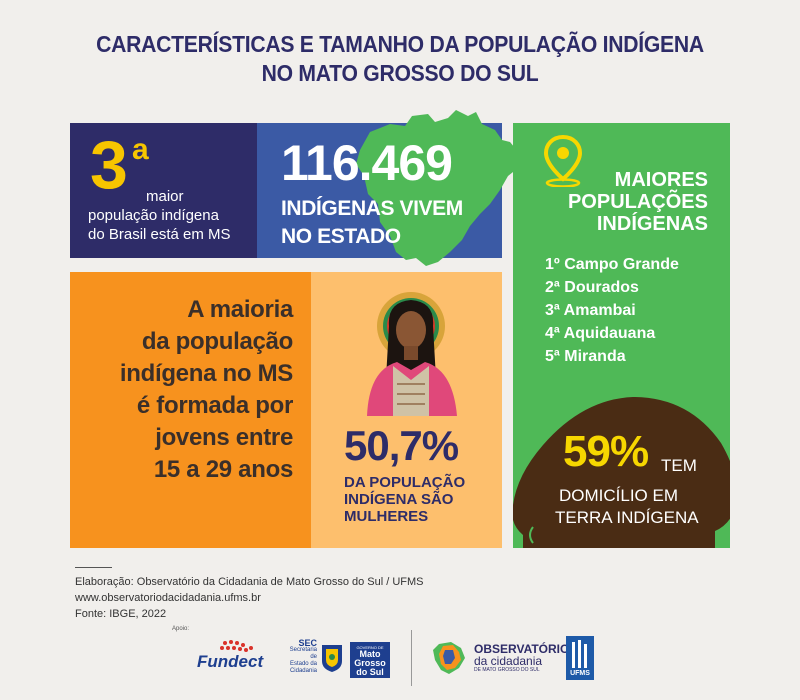 This screenshot has height=700, width=800. What do you see at coordinates (223, 469) in the screenshot?
I see `youth-line: 15 a 29 anos` at bounding box center [223, 469].